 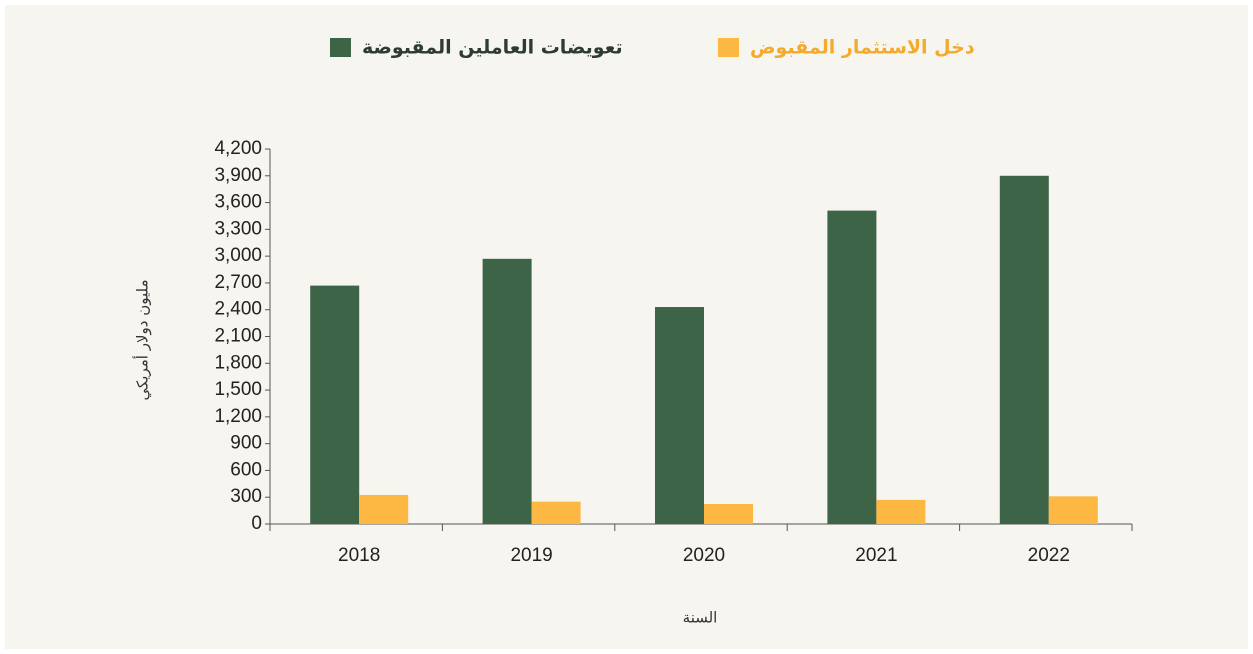 I want to click on y-tick-label: 1,500, so click(x=238, y=389).